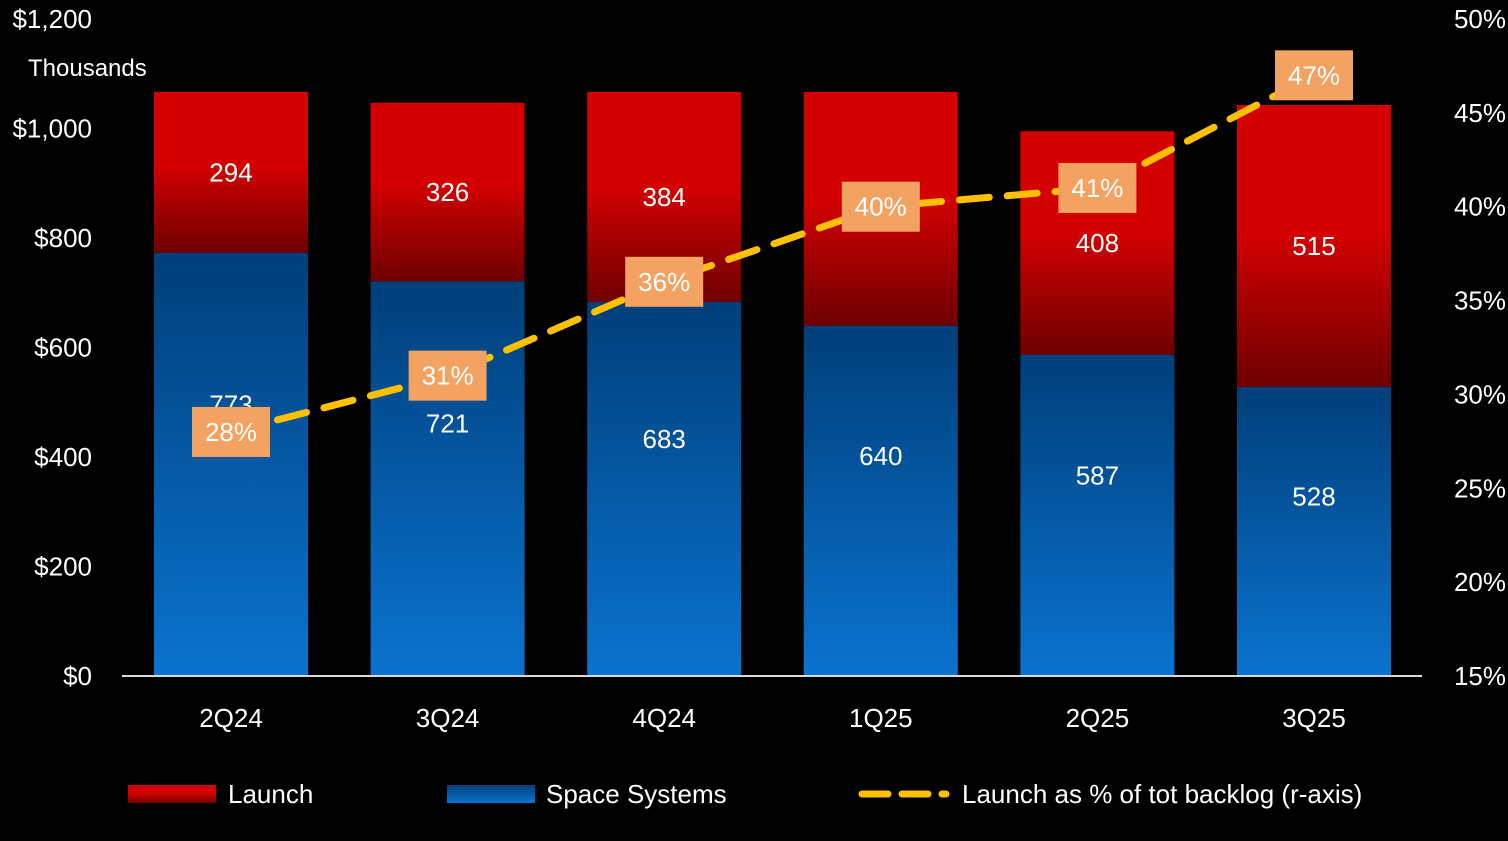 The width and height of the screenshot is (1508, 841). I want to click on right-tick-label: 15%, so click(1480, 676).